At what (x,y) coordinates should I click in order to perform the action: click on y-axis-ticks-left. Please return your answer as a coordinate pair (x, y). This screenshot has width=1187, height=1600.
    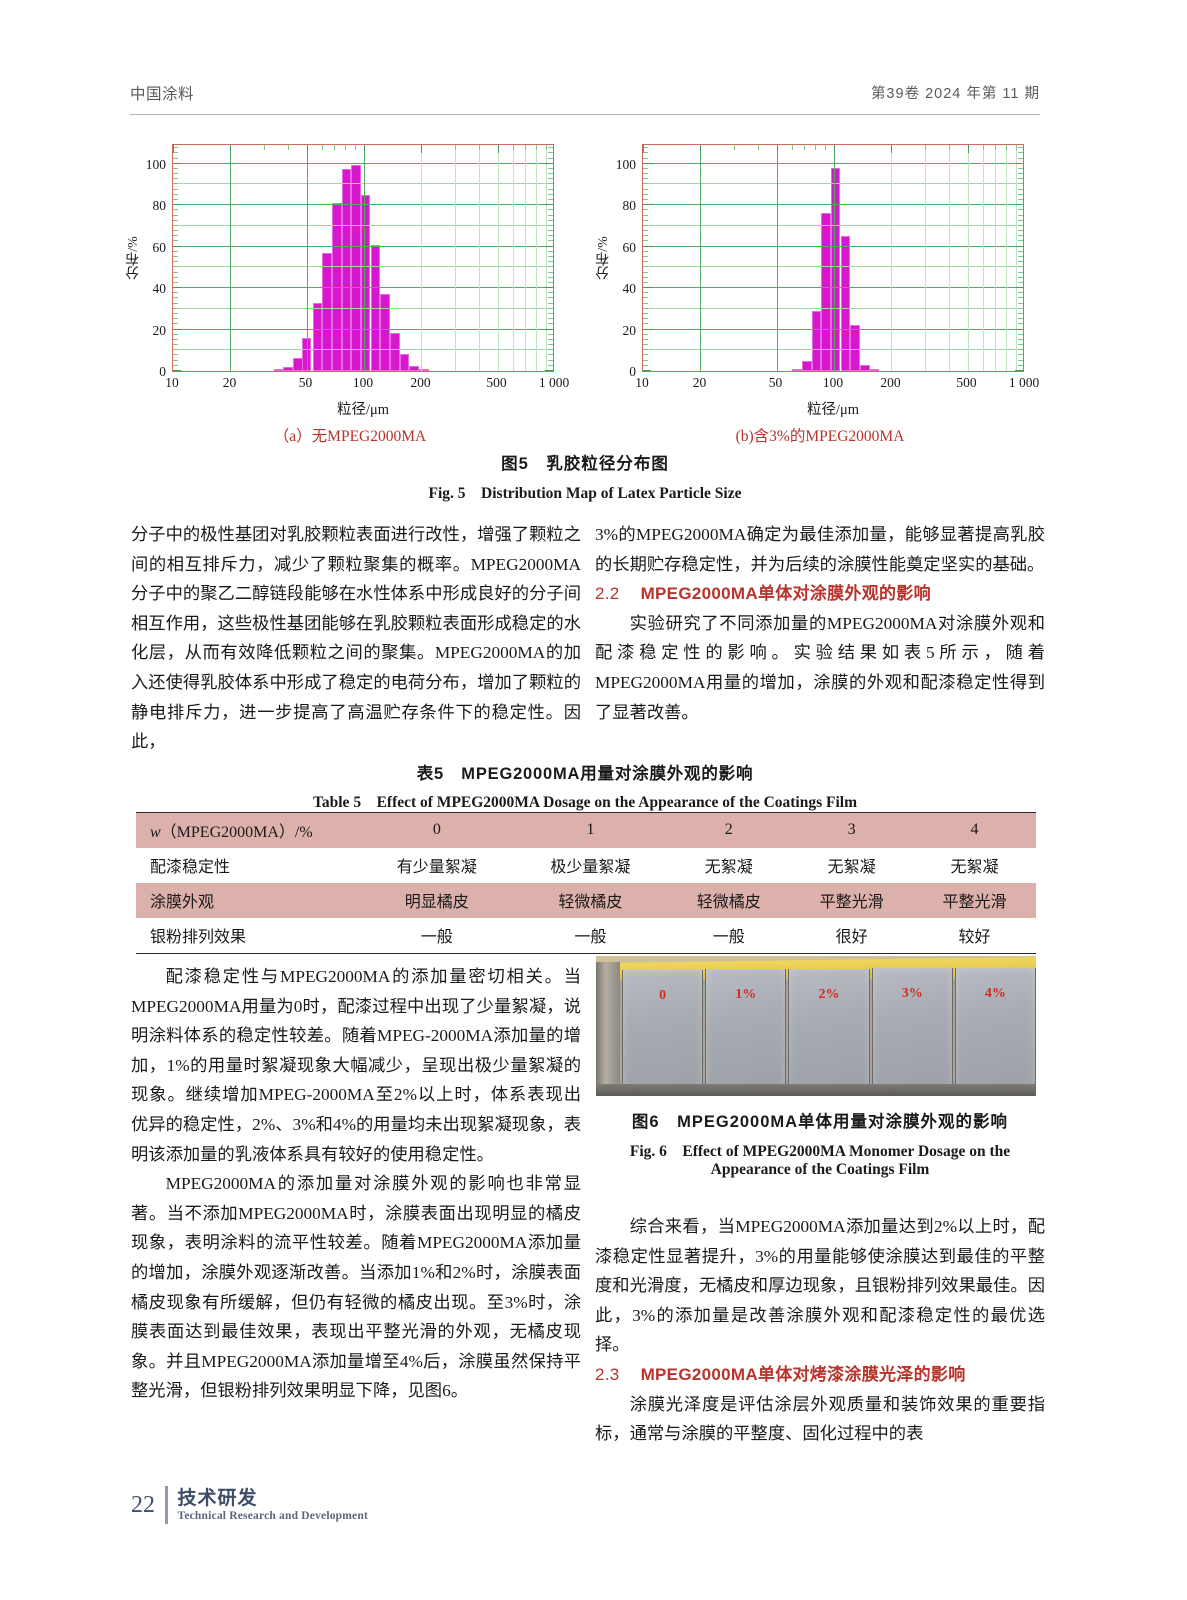
    Looking at the image, I should click on (647, 258).